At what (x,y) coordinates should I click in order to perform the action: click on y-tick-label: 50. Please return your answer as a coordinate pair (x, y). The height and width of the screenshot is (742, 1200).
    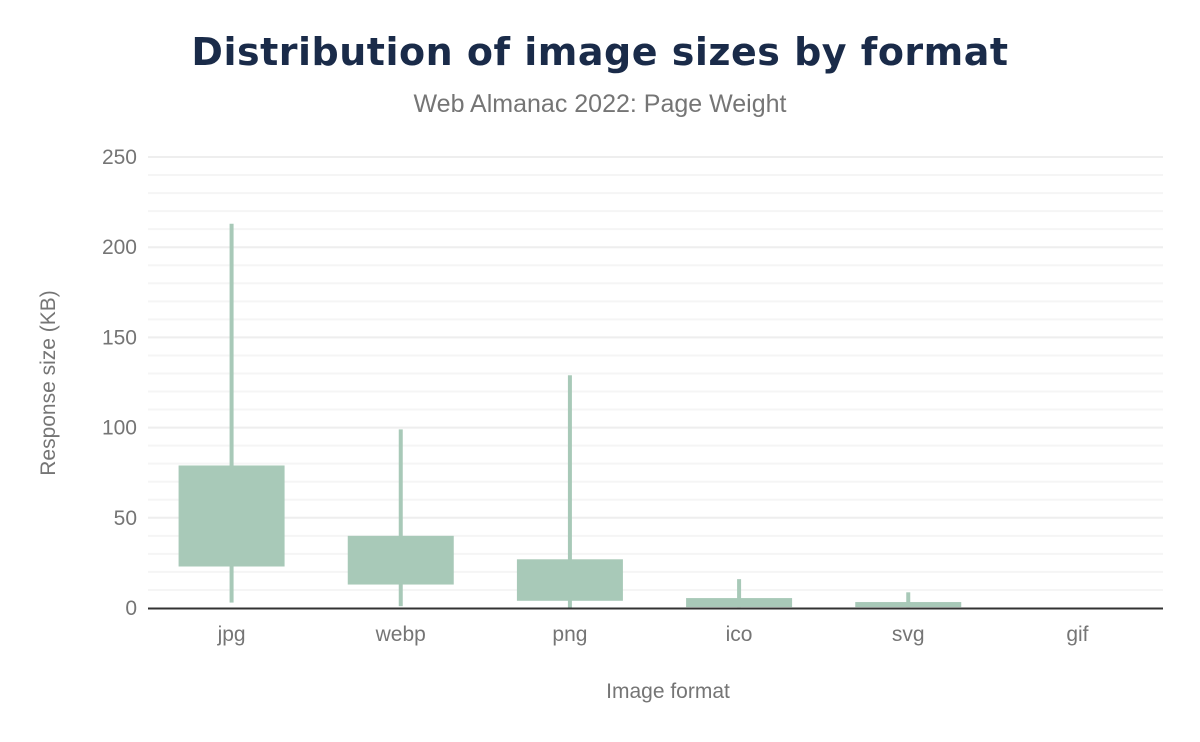
    Looking at the image, I should click on (125, 518).